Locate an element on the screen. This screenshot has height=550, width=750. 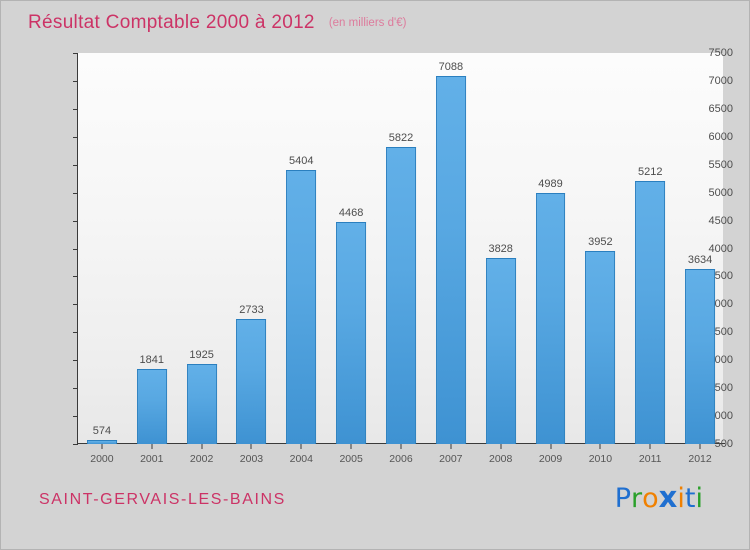
bar-value-label: 3634 is located at coordinates (700, 259).